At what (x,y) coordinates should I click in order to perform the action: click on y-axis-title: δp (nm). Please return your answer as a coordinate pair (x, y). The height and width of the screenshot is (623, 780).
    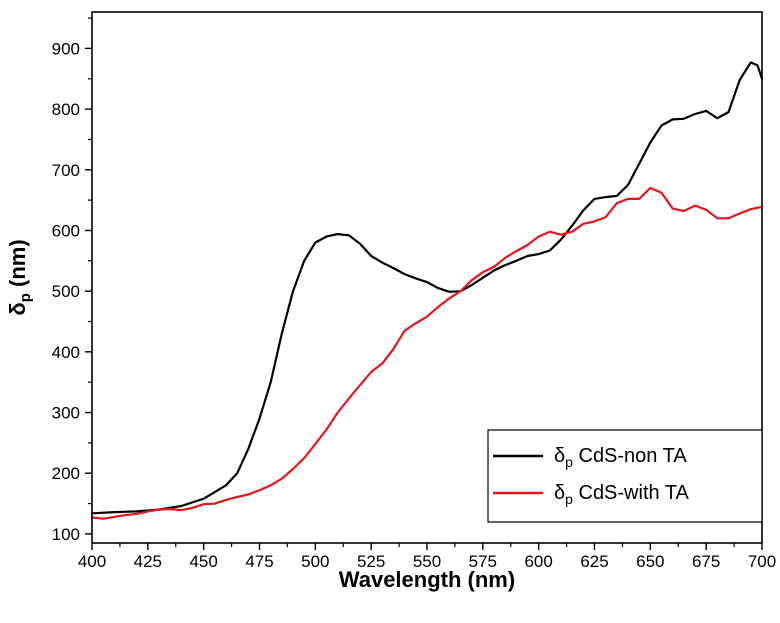
    Looking at the image, I should click on (19, 277).